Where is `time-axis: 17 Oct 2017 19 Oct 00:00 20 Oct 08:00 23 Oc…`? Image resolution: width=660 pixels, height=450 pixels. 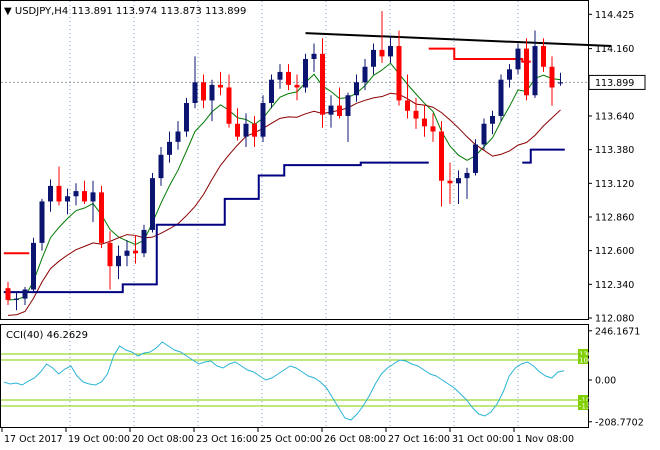 time-axis: 17 Oct 2017 19 Oct 00:00 20 Oct 08:00 23 Oc… is located at coordinates (287, 436).